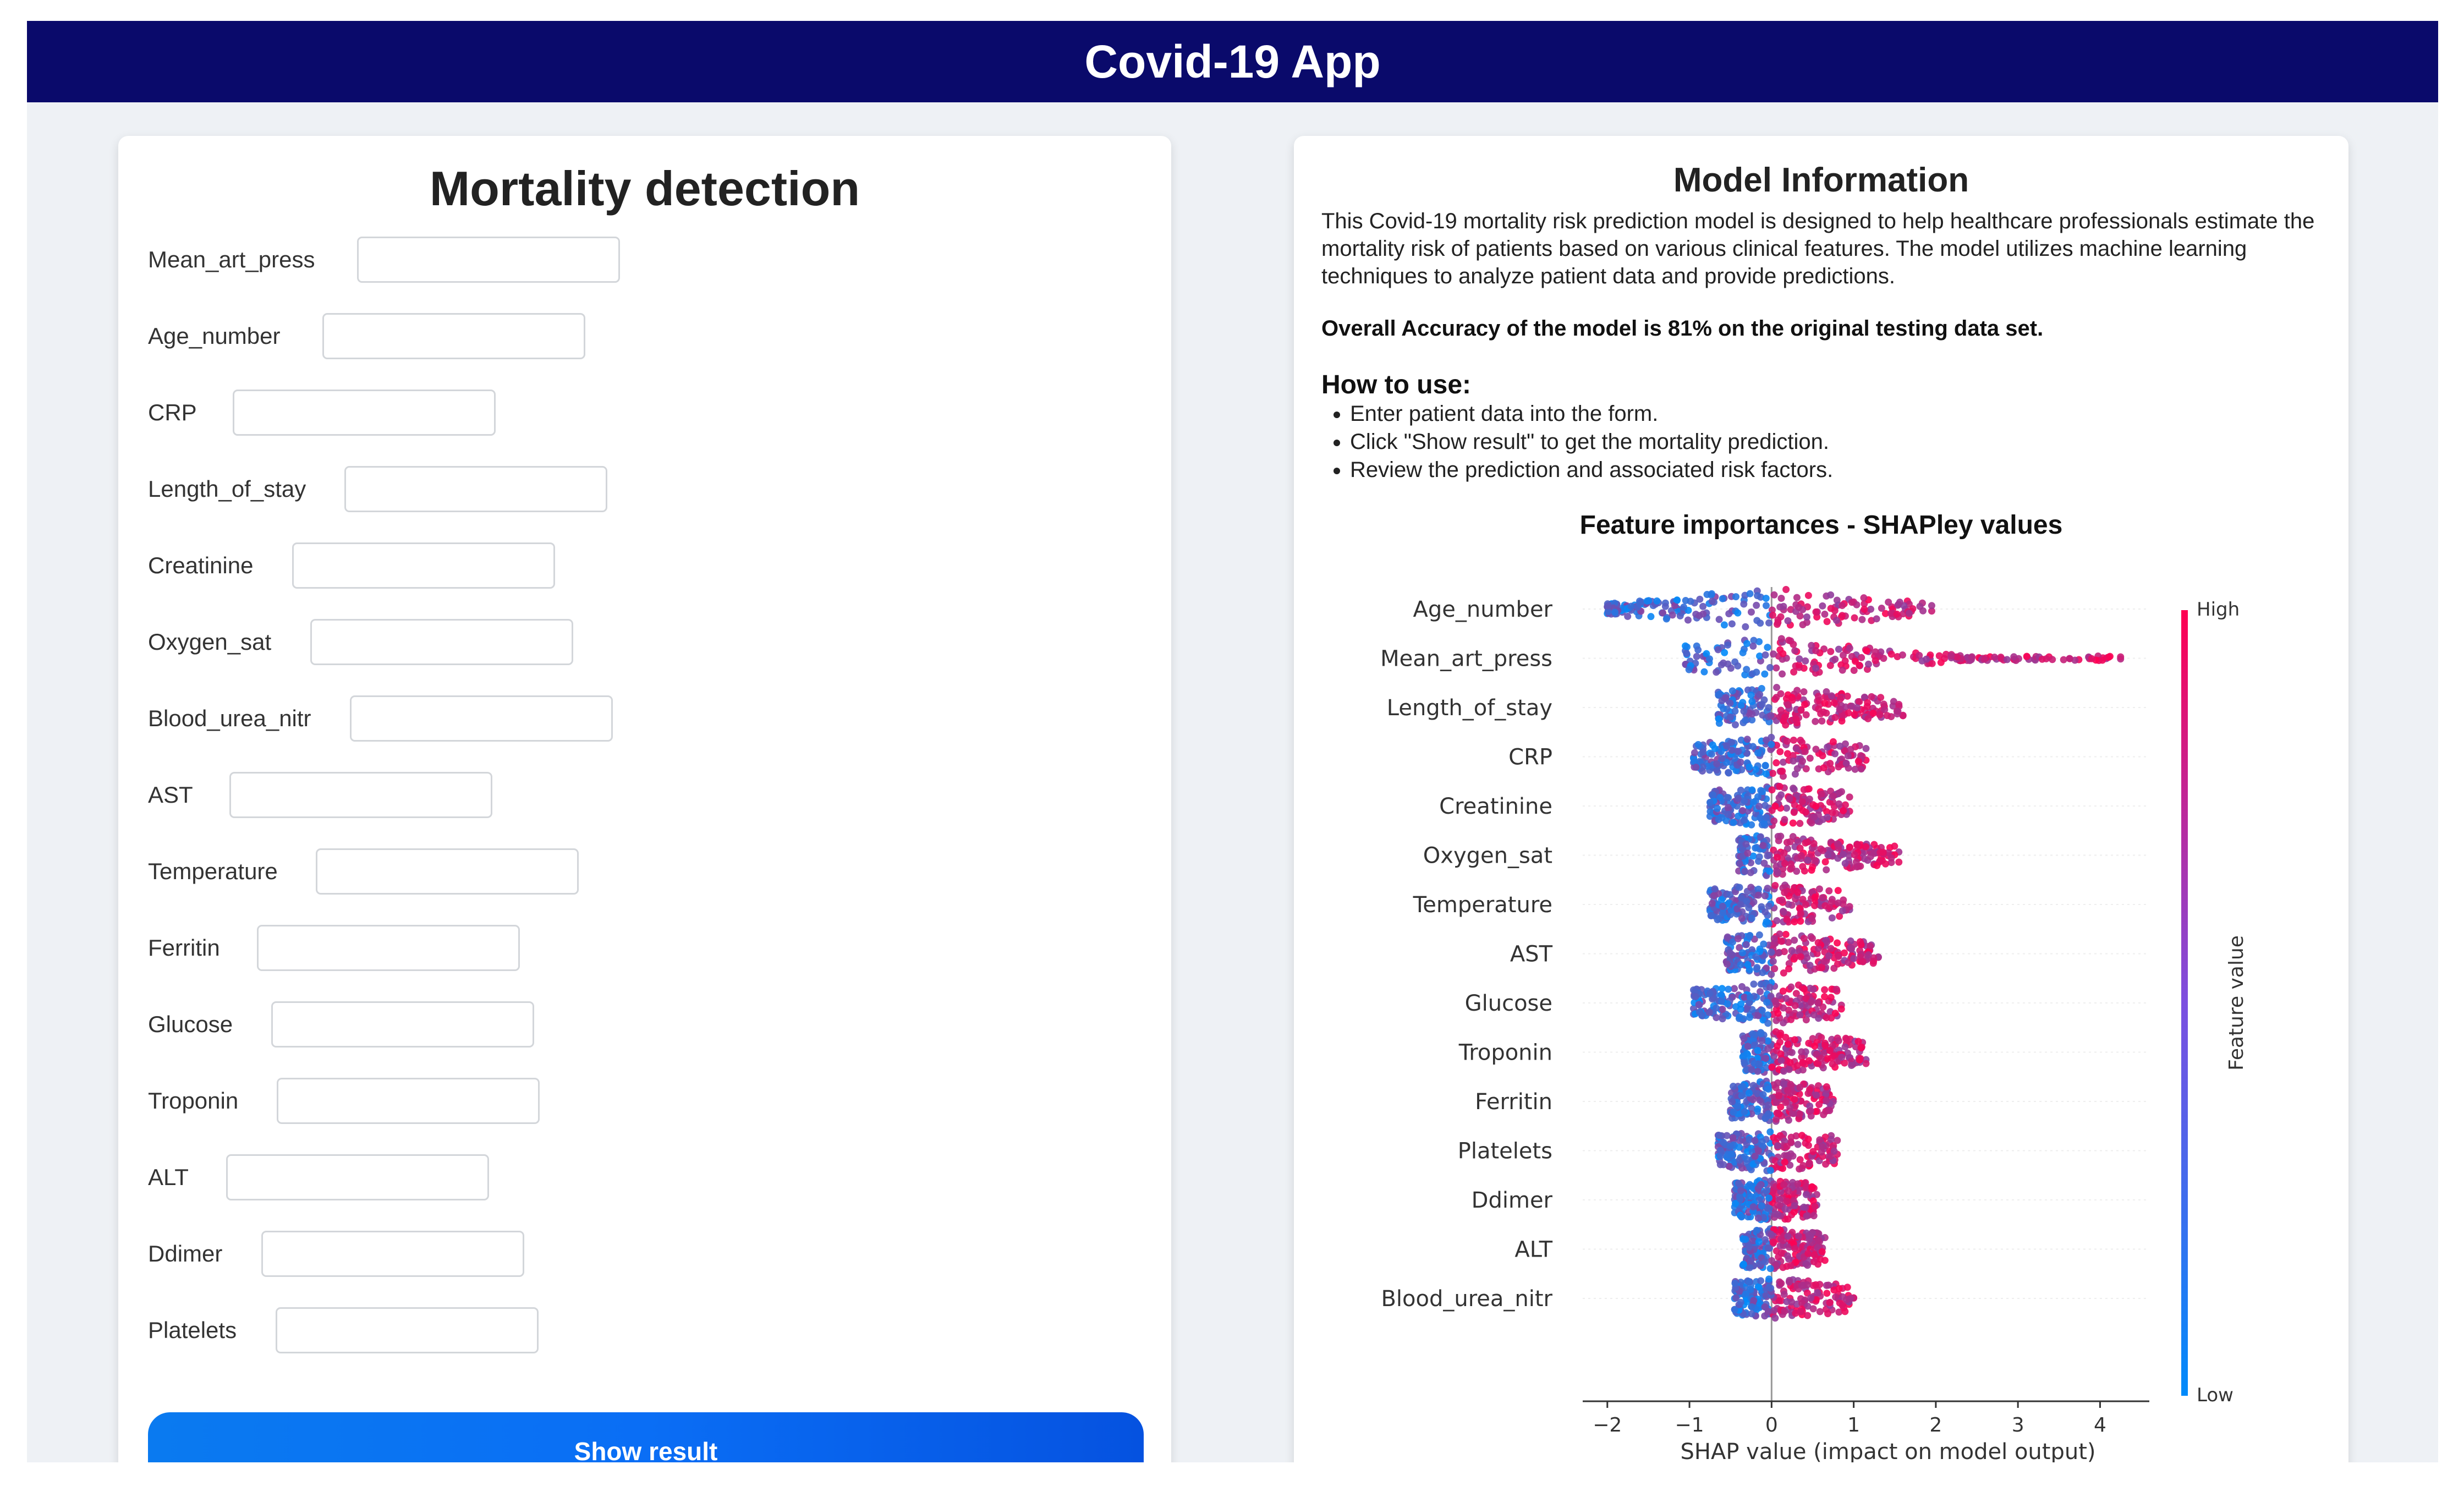 This screenshot has width=2464, height=1486. I want to click on platelets-input, so click(407, 1330).